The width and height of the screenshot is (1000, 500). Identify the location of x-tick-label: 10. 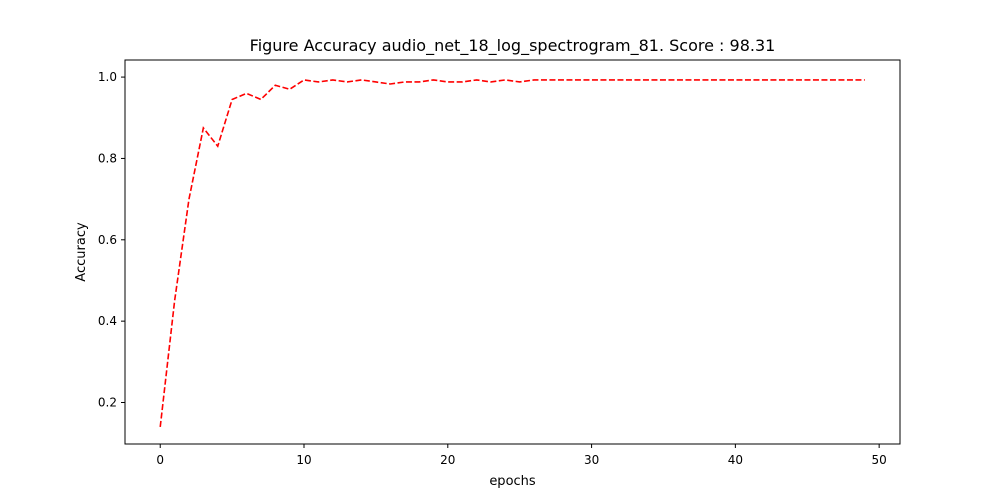
(303, 460).